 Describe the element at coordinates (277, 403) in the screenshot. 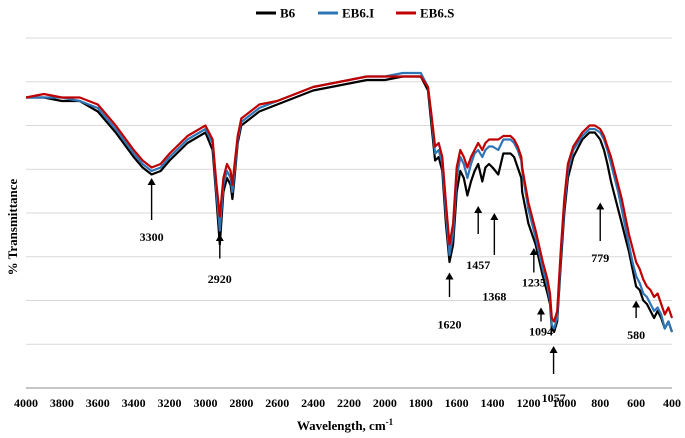

I see `x-tick-label: 2600` at that location.